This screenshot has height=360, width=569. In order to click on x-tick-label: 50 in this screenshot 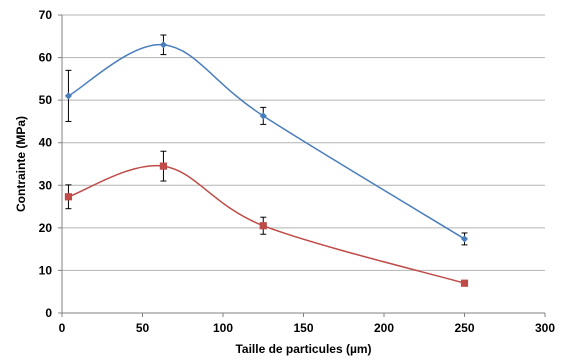, I will do `click(143, 328)`.